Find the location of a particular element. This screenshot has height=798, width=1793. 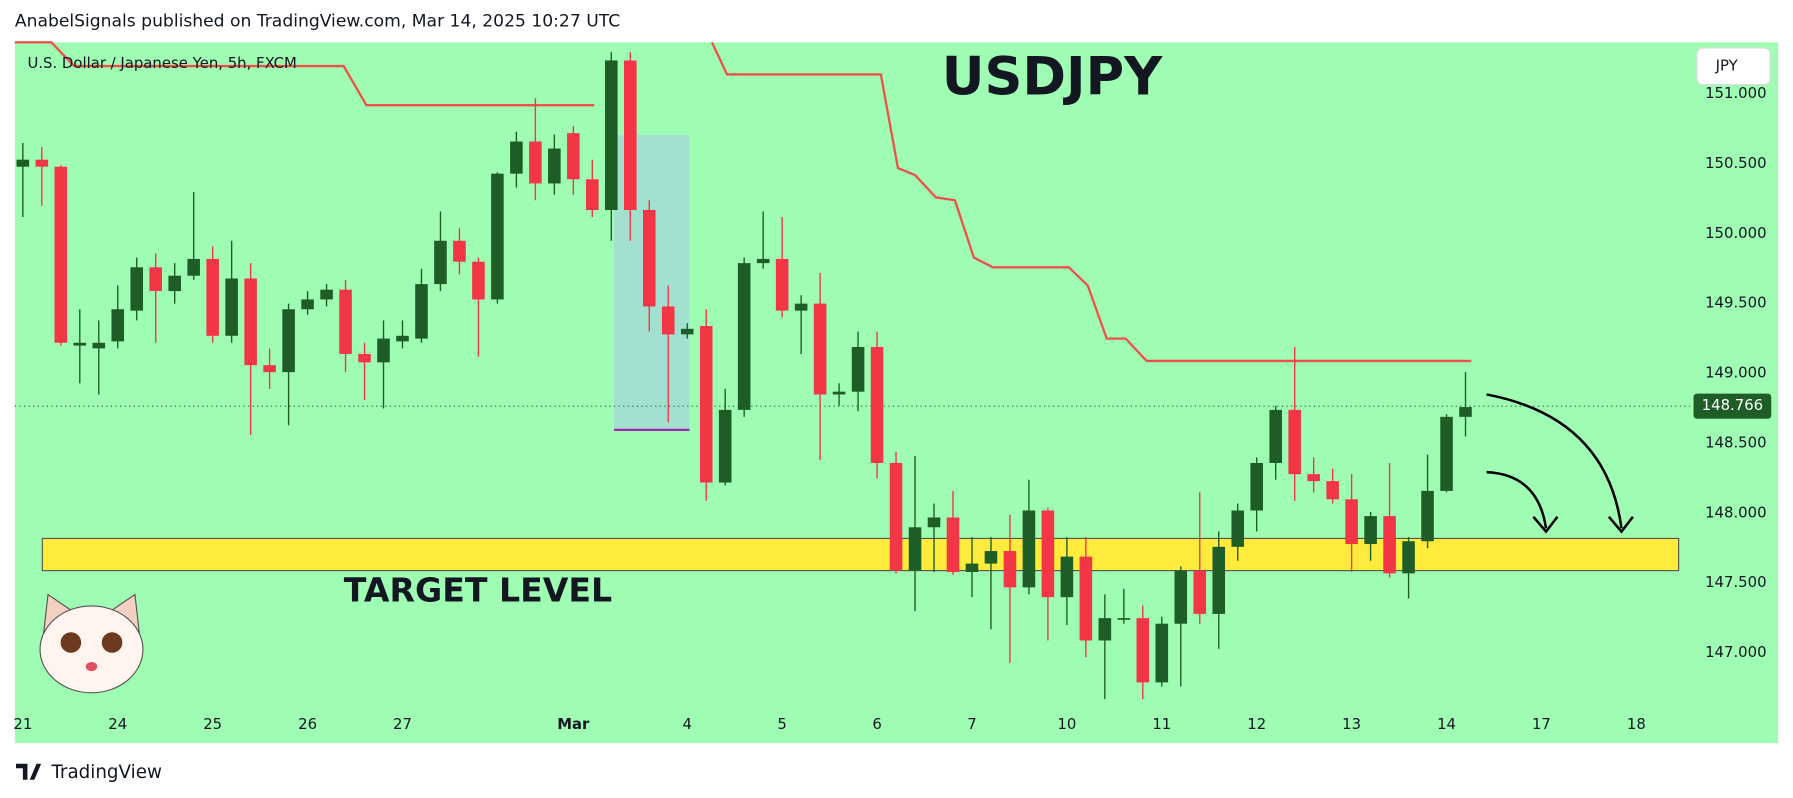

cat-face is located at coordinates (91, 649).